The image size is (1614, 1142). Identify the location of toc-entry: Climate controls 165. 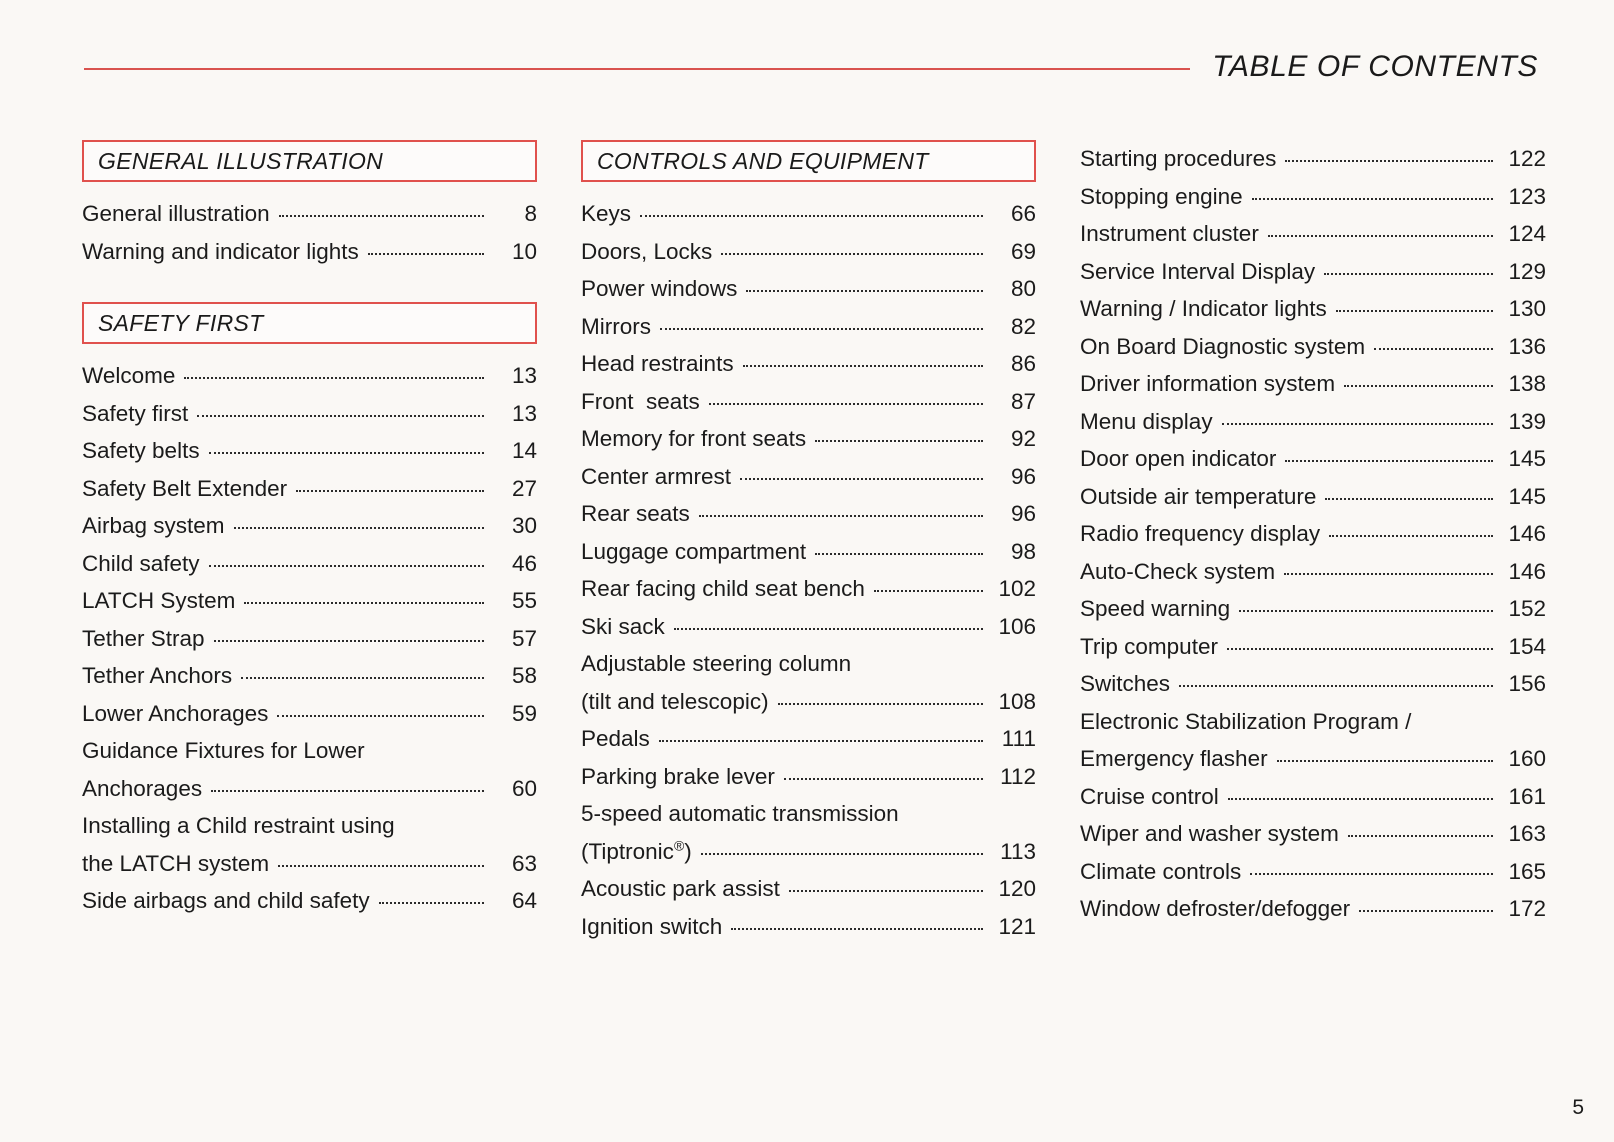
(1313, 872).